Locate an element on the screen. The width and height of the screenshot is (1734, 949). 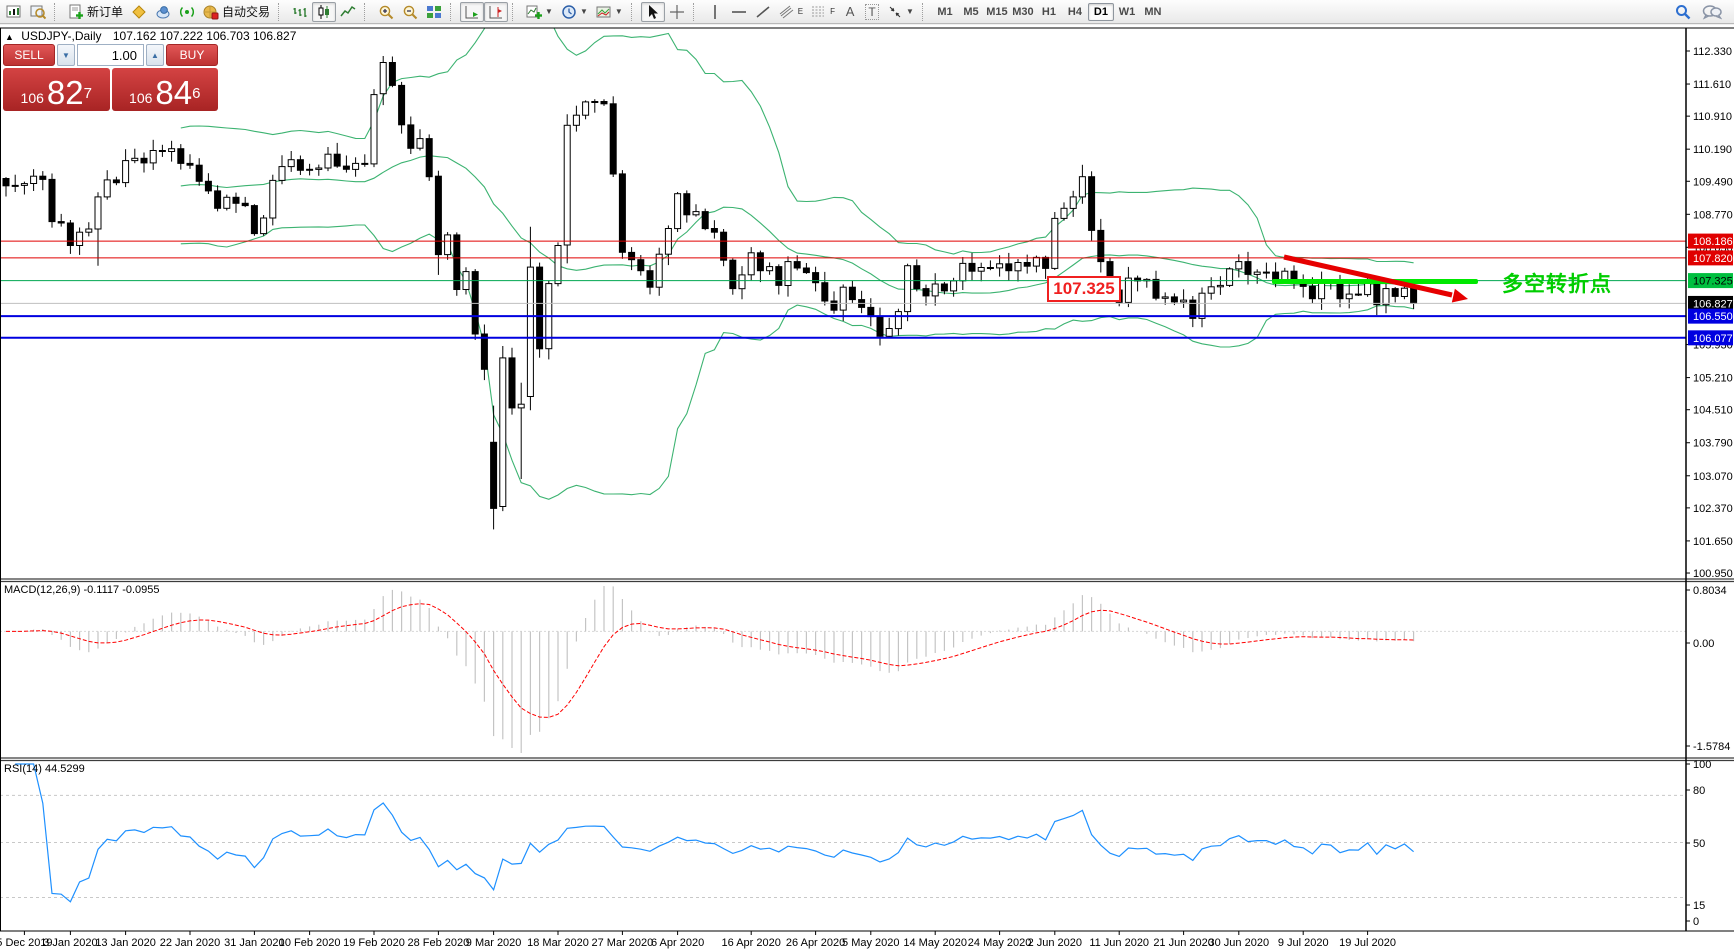
tile-windows-button is located at coordinates (434, 12).